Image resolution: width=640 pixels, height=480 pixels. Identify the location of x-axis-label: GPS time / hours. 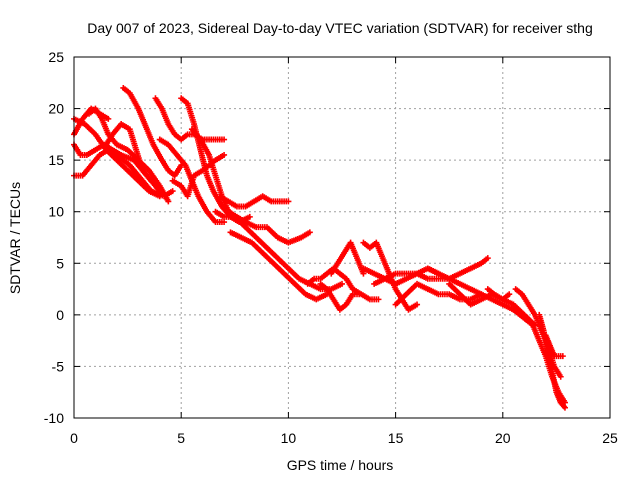
(340, 465).